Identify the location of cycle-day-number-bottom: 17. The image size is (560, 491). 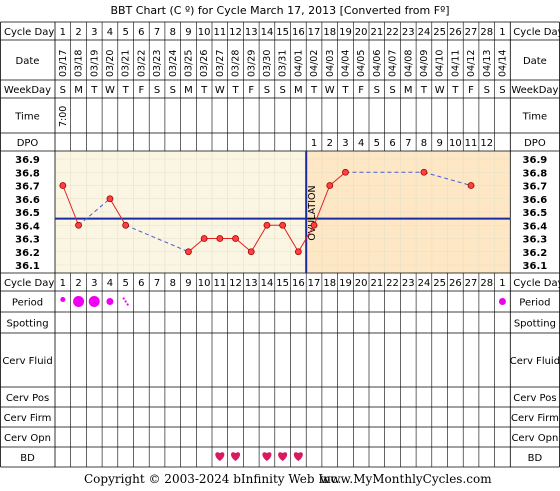
(314, 283).